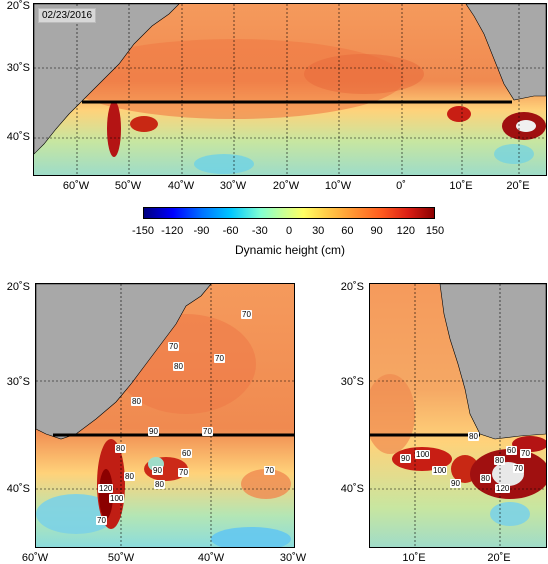 This screenshot has width=548, height=564. What do you see at coordinates (401, 186) in the screenshot?
I see `top-lon-0: 0˚` at bounding box center [401, 186].